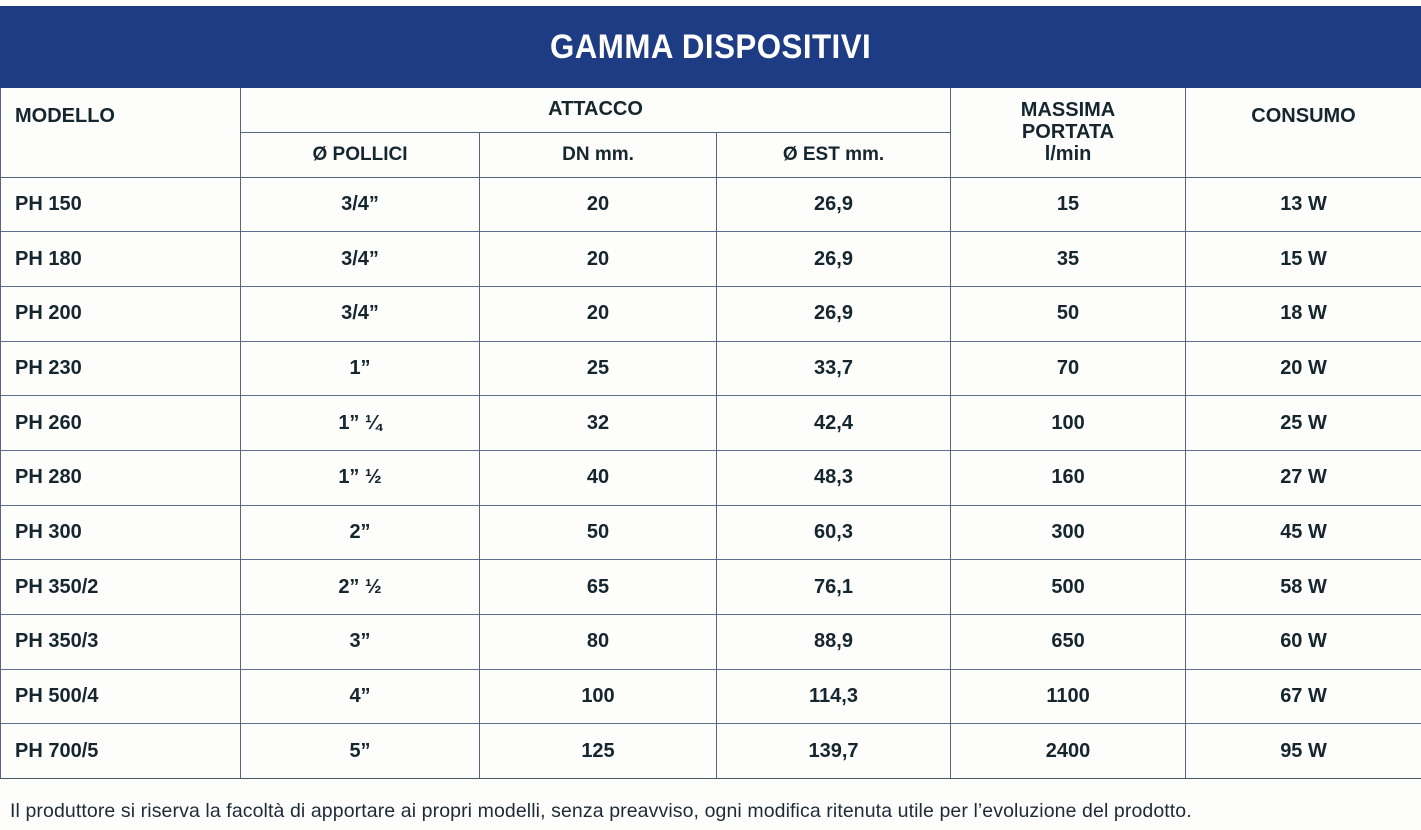 The image size is (1421, 830). I want to click on table-row: PH 280 1” ½ 40 48,3 160 27 W, so click(710, 477).